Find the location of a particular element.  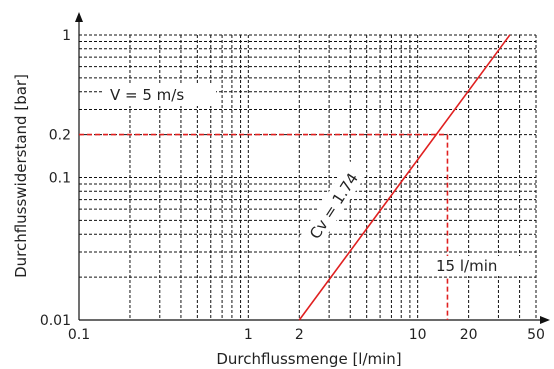

x-tick-label: 20 is located at coordinates (469, 335).